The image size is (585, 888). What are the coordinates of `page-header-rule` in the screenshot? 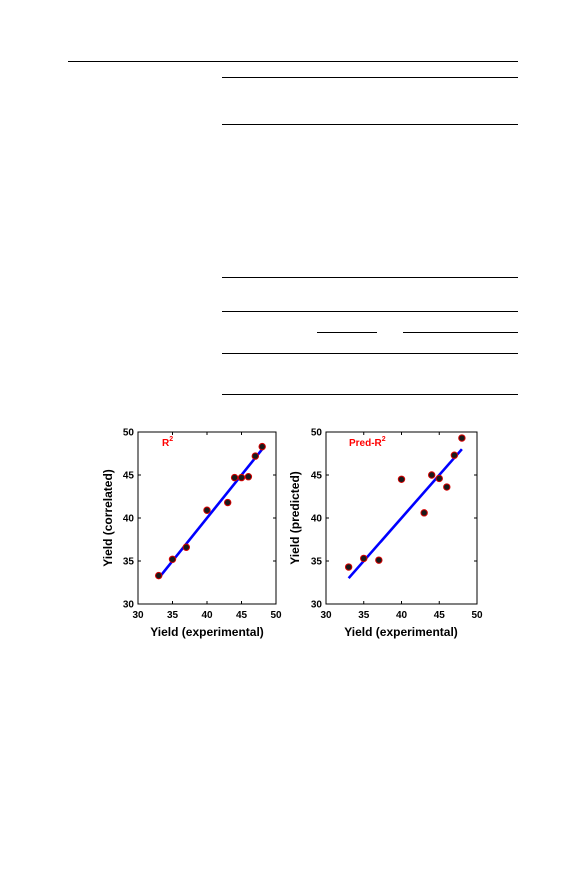 It's located at (293, 61).